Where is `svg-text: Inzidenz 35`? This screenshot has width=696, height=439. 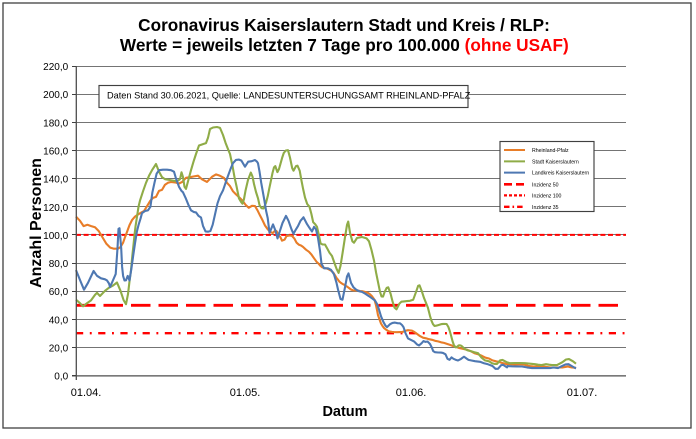
svg-text: Inzidenz 35 is located at coordinates (545, 208).